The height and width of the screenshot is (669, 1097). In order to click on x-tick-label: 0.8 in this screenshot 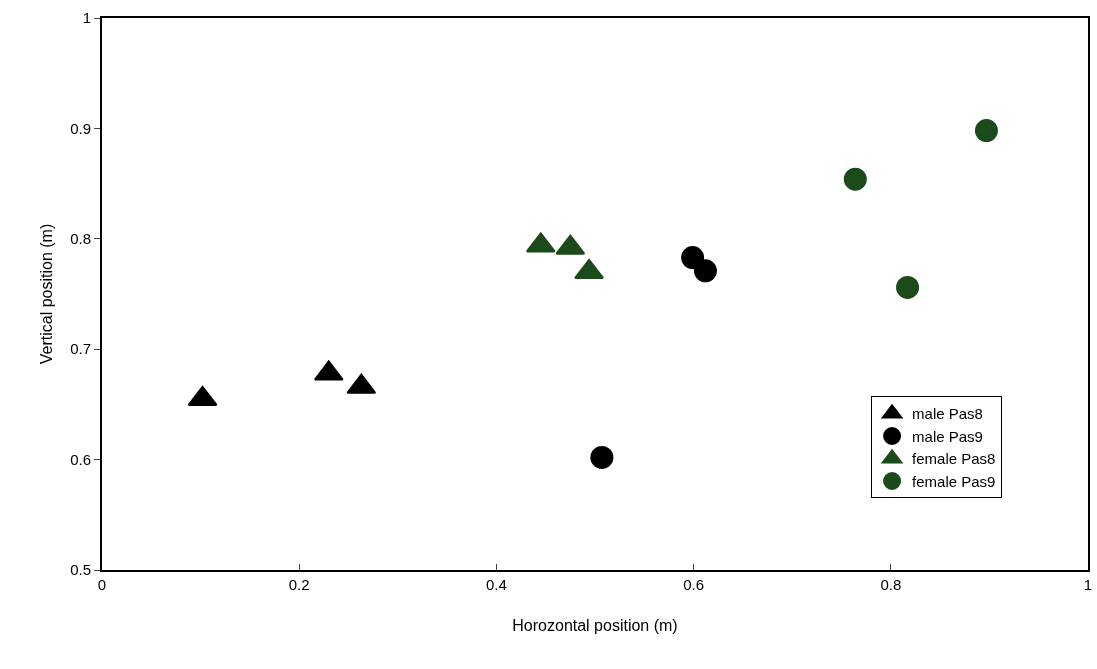, I will do `click(891, 584)`.